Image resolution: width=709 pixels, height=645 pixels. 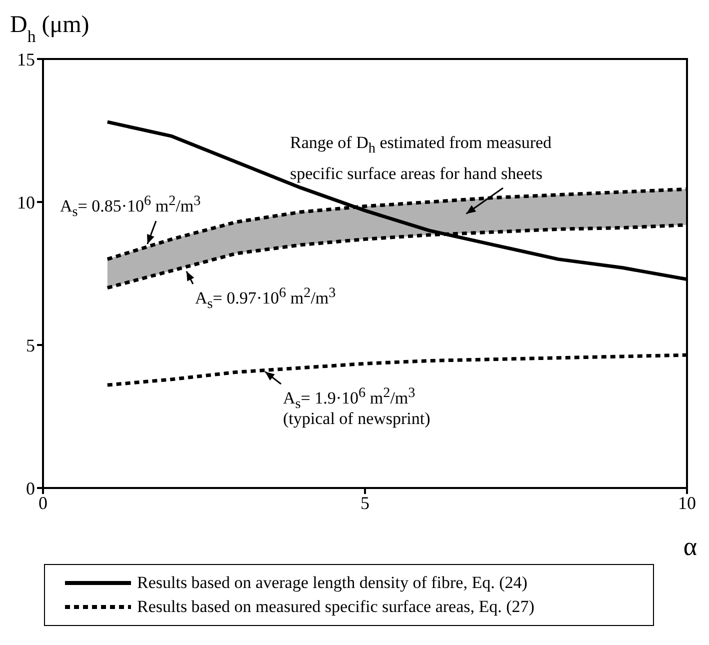 I want to click on y-tick-label: 0, so click(x=30, y=488).